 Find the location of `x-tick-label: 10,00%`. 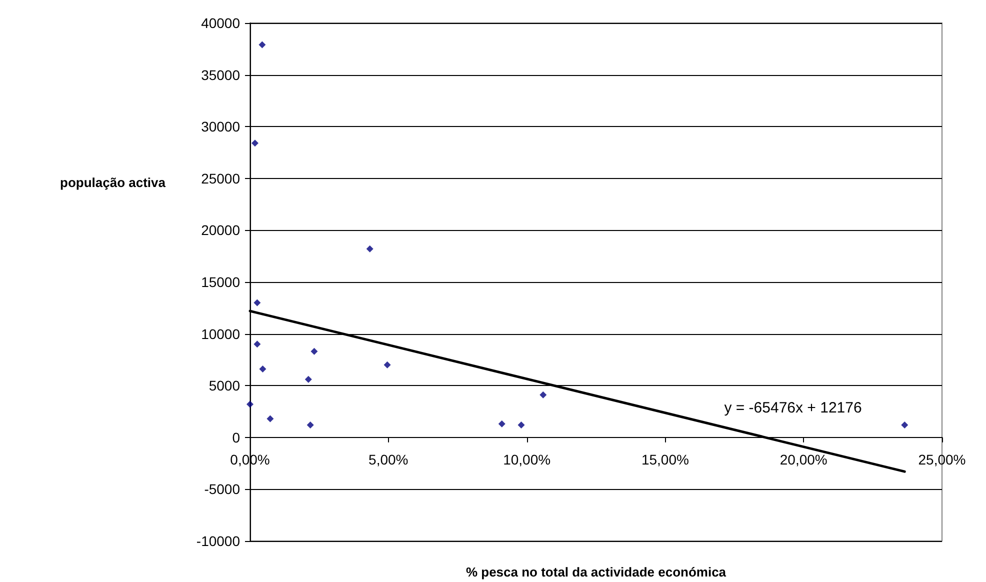

x-tick-label: 10,00% is located at coordinates (527, 459).